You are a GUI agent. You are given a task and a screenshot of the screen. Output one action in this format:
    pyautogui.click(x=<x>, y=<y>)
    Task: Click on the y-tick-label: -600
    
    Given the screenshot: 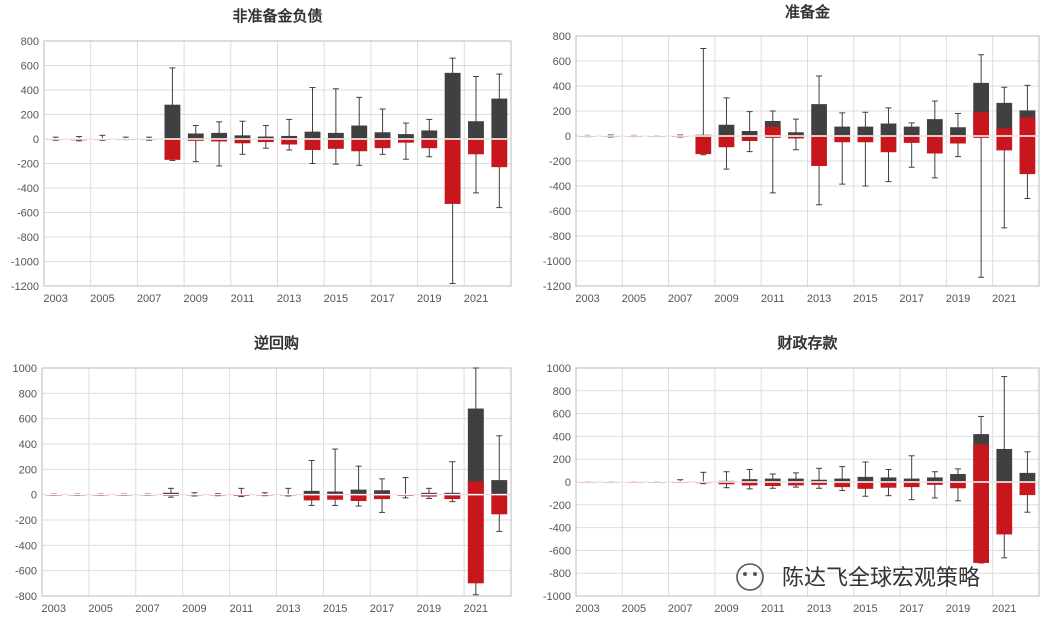 What is the action you would take?
    pyautogui.click(x=560, y=551)
    